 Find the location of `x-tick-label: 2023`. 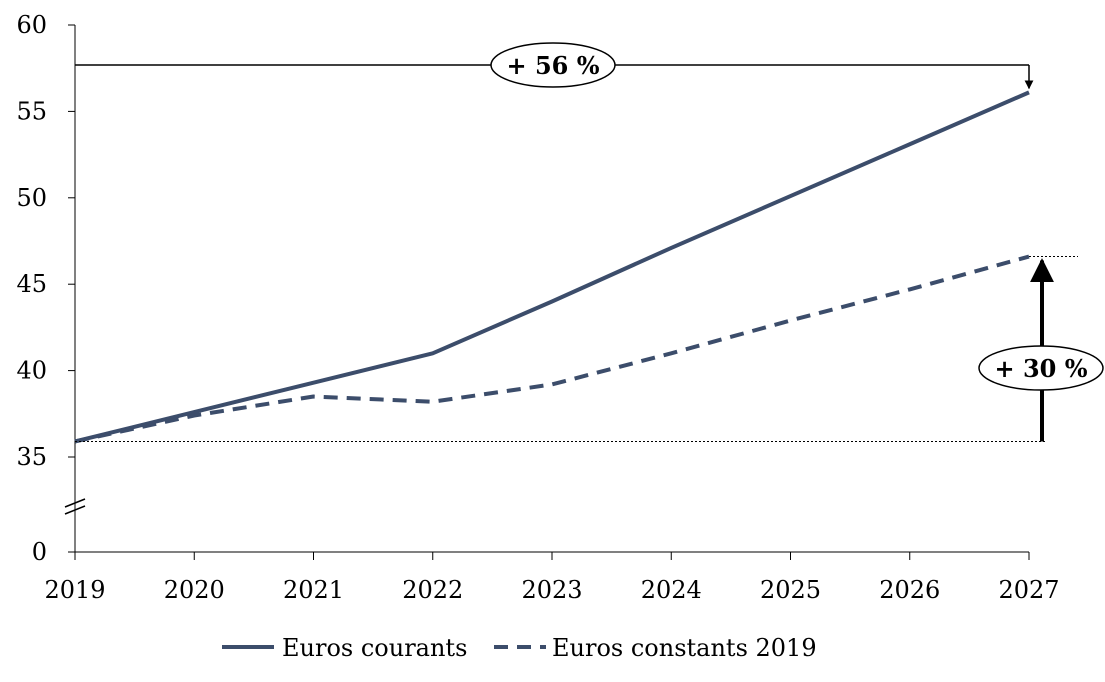

x-tick-label: 2023 is located at coordinates (551, 590).